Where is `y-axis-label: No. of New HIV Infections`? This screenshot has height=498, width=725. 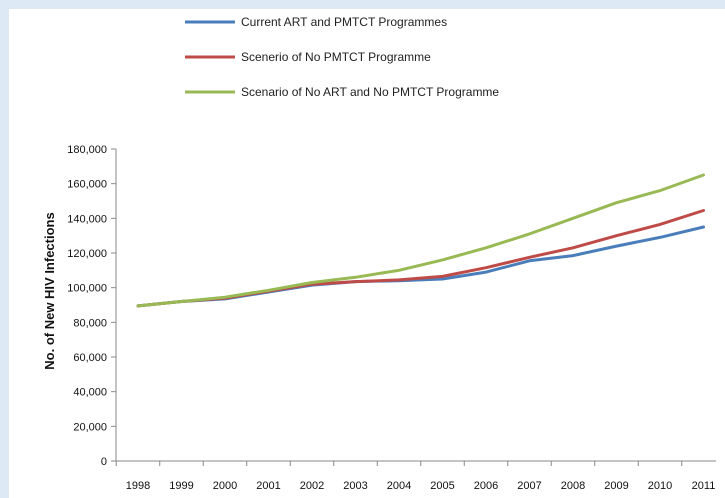
y-axis-label: No. of New HIV Infections is located at coordinates (49, 290).